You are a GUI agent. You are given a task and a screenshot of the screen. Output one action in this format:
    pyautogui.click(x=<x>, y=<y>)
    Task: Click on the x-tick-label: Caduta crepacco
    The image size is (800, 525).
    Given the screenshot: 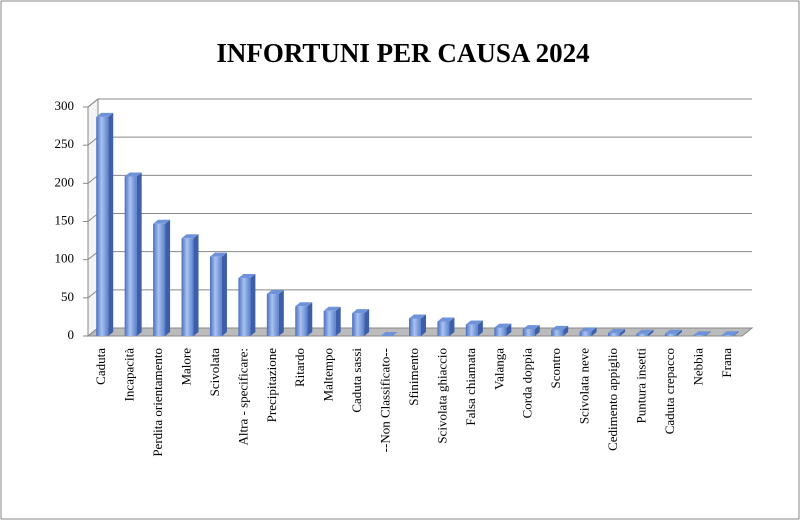 What is the action you would take?
    pyautogui.click(x=669, y=391)
    